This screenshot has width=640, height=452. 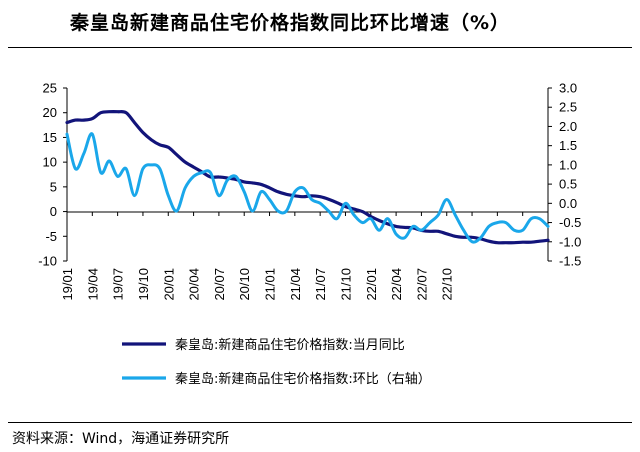 What do you see at coordinates (568, 88) in the screenshot?
I see `y-right-tick-label: 3.0` at bounding box center [568, 88].